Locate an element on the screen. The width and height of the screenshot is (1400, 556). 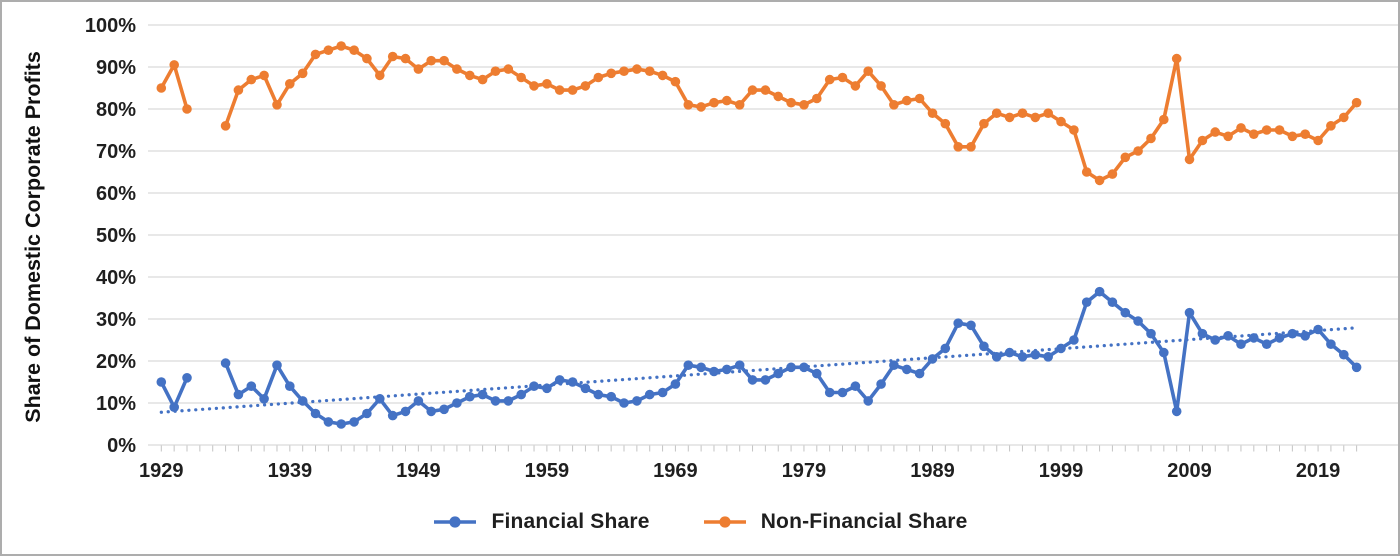
y-tick-label: 70% is located at coordinates (116, 152).